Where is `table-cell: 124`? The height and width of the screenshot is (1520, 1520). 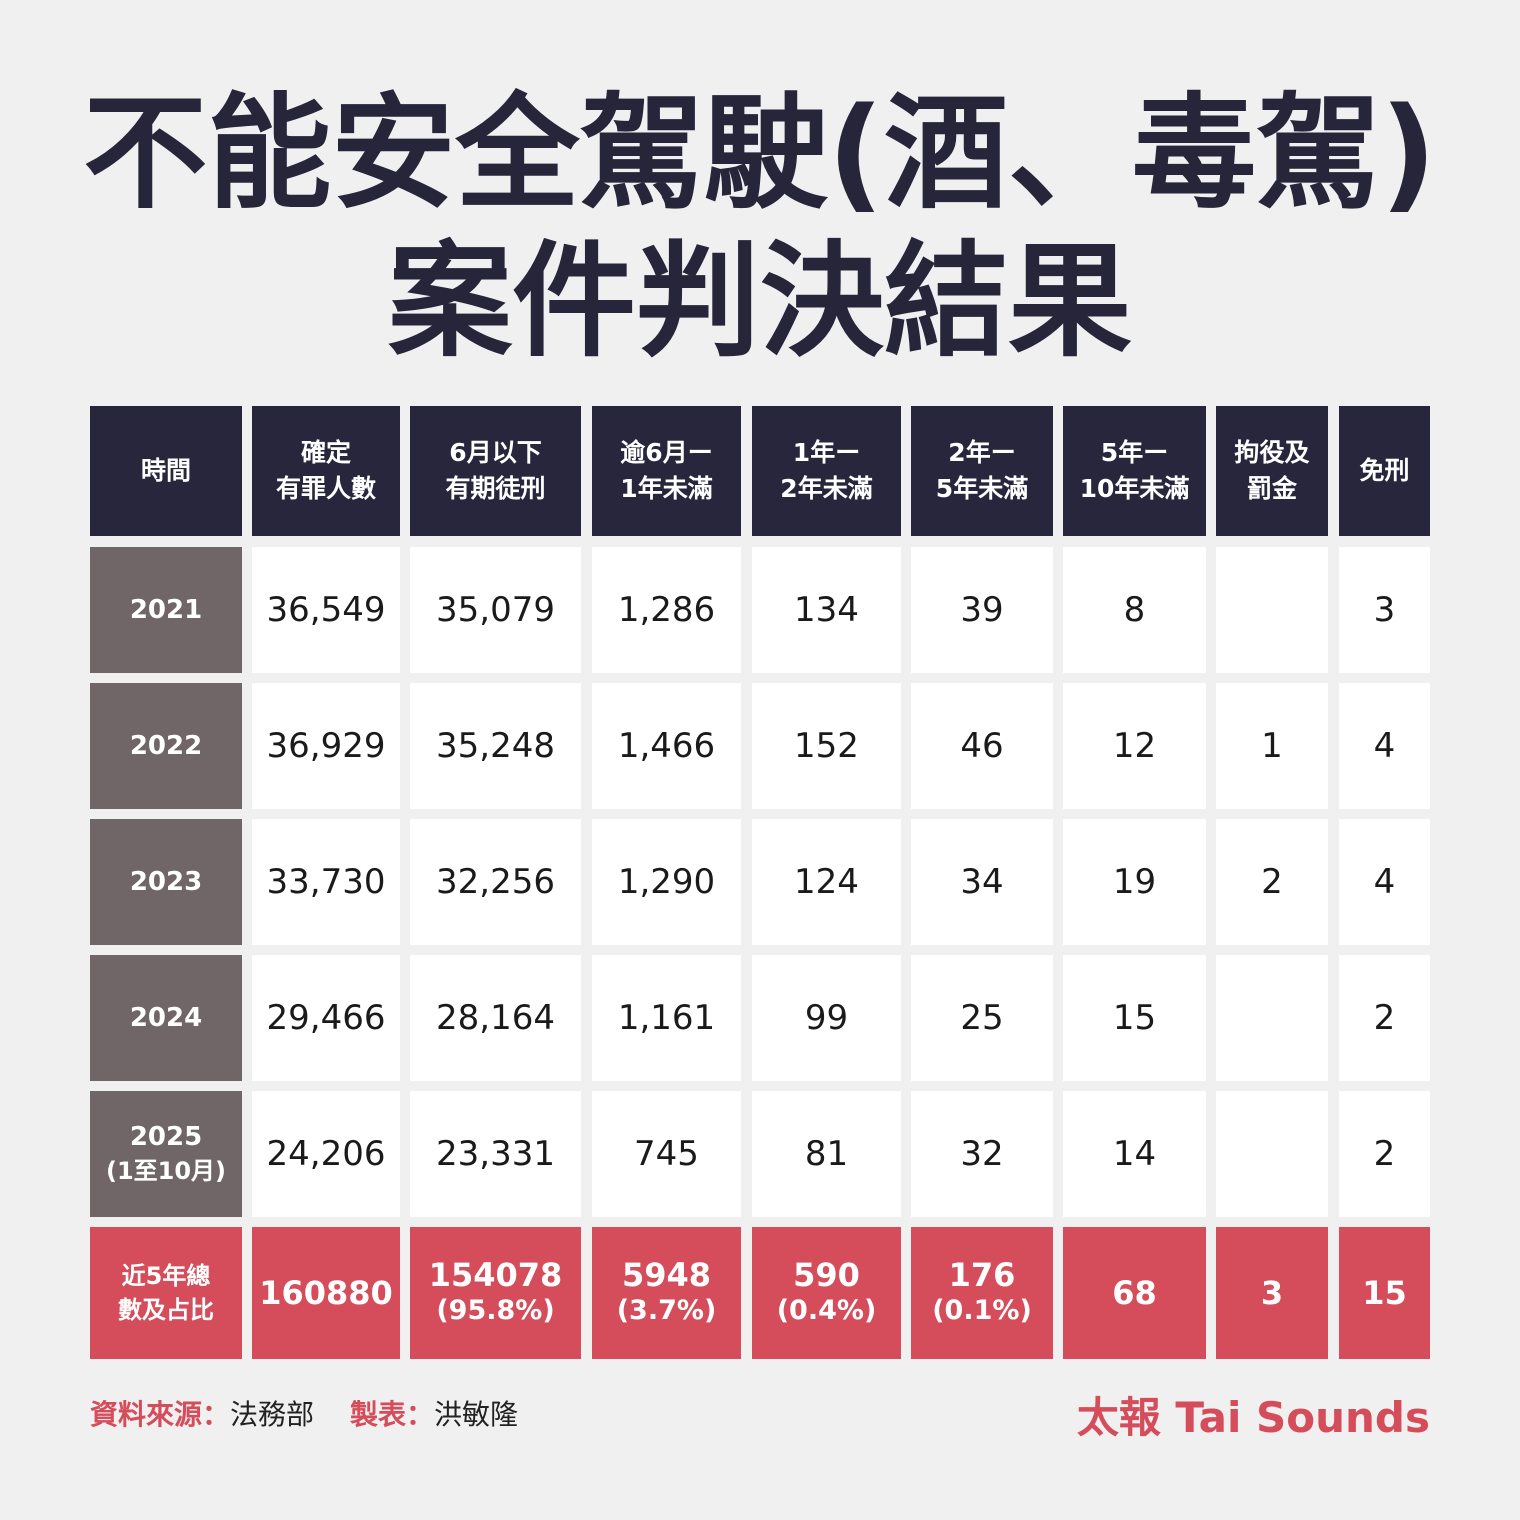 table-cell: 124 is located at coordinates (826, 882).